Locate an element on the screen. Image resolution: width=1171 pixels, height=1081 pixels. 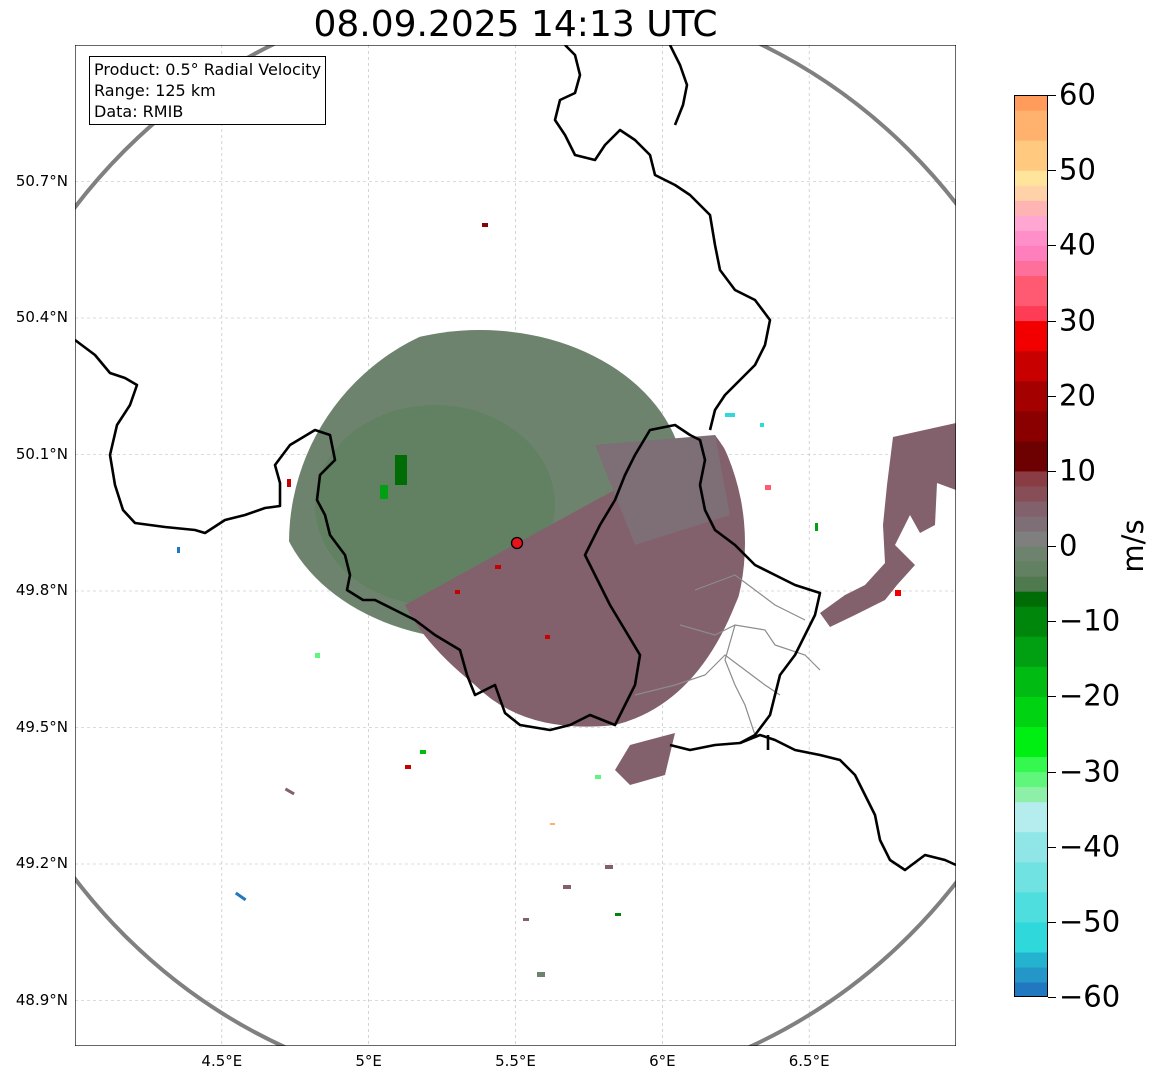
colorbar-tick-label: 20 is located at coordinates (1077, 395).